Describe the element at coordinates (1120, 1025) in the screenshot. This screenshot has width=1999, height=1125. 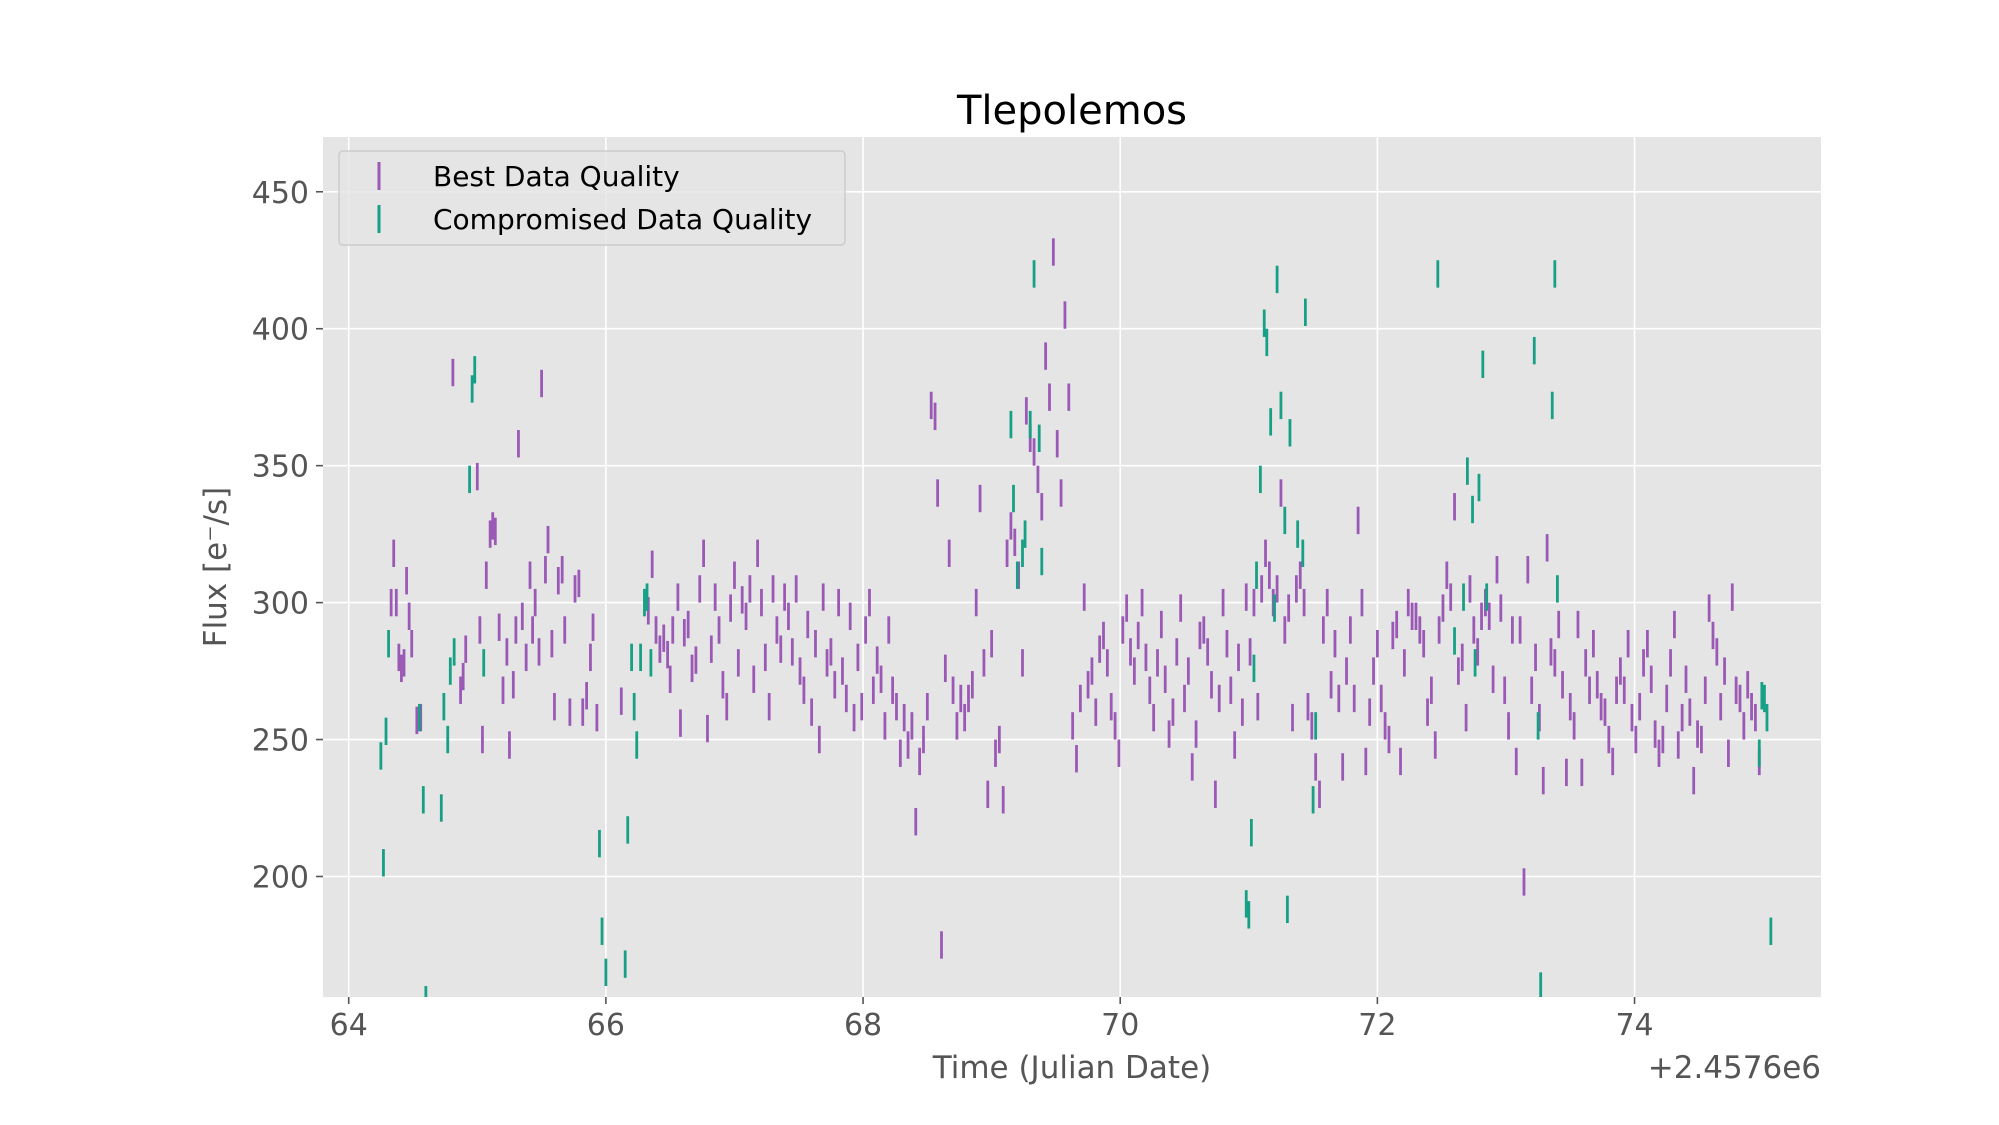
I see `x-tick-label: 70` at that location.